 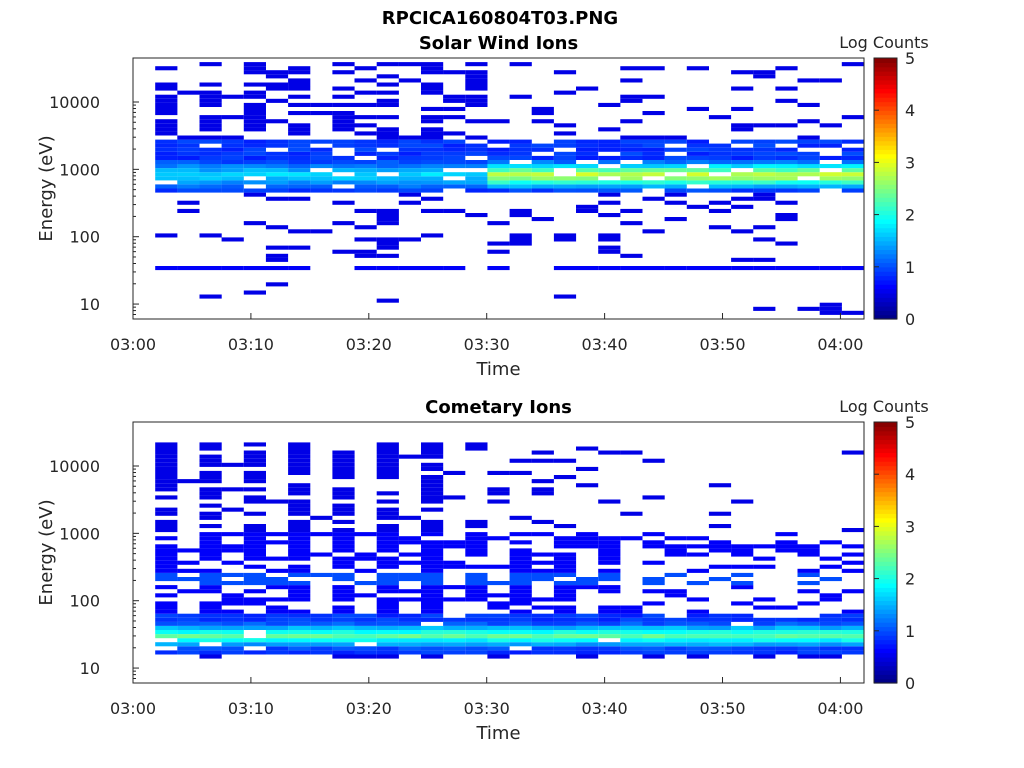 I want to click on chart-title: Solar Wind Ions, so click(x=498, y=43).